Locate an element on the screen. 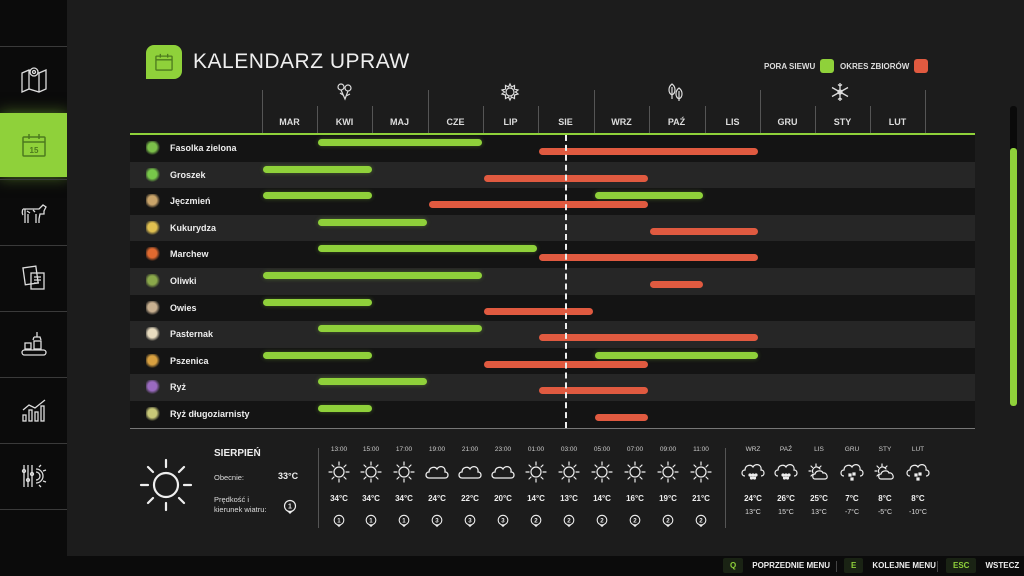 The image size is (1024, 576). weather-month: SIERPIEŃ is located at coordinates (237, 453).